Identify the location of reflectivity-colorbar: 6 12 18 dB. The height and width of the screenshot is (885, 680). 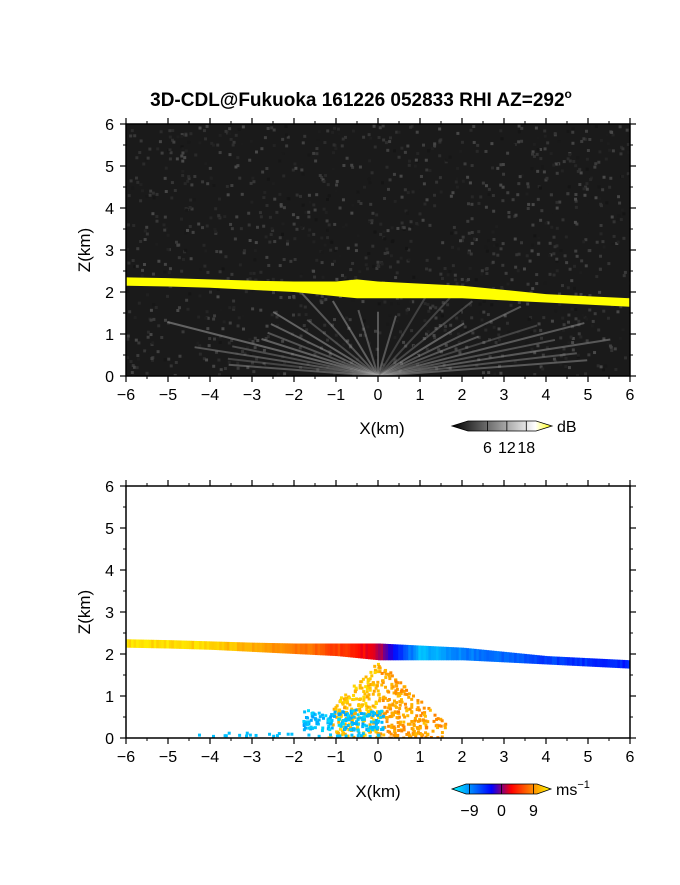
(513, 438).